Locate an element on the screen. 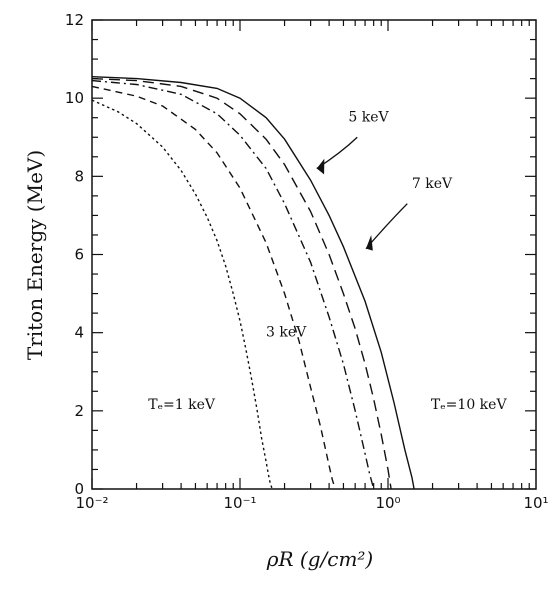 The width and height of the screenshot is (560, 591). y-tick-label: 6 is located at coordinates (79, 255).